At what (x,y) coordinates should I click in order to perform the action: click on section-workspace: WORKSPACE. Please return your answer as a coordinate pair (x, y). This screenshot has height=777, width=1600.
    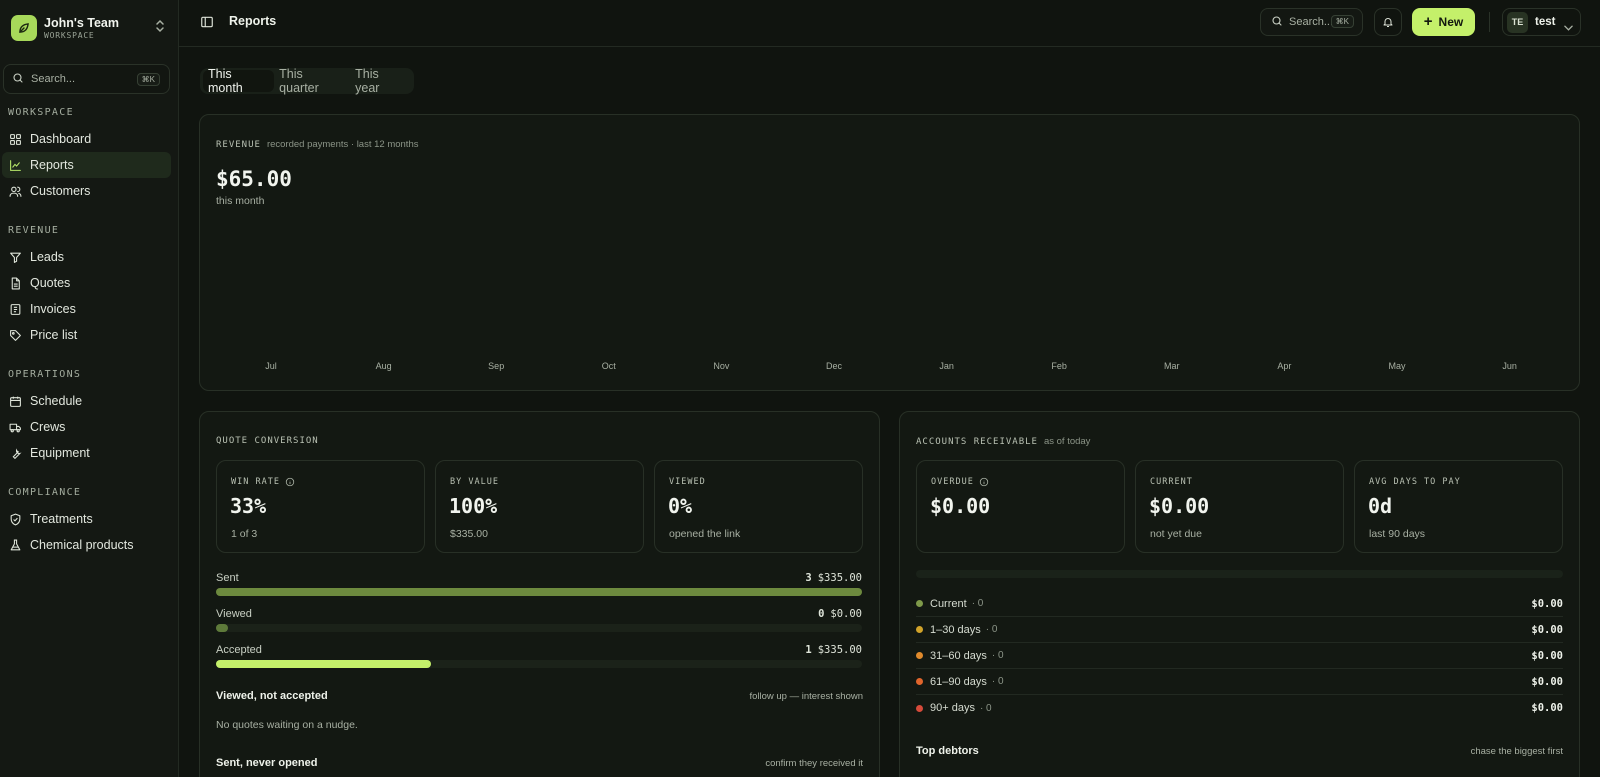
    Looking at the image, I should click on (41, 112).